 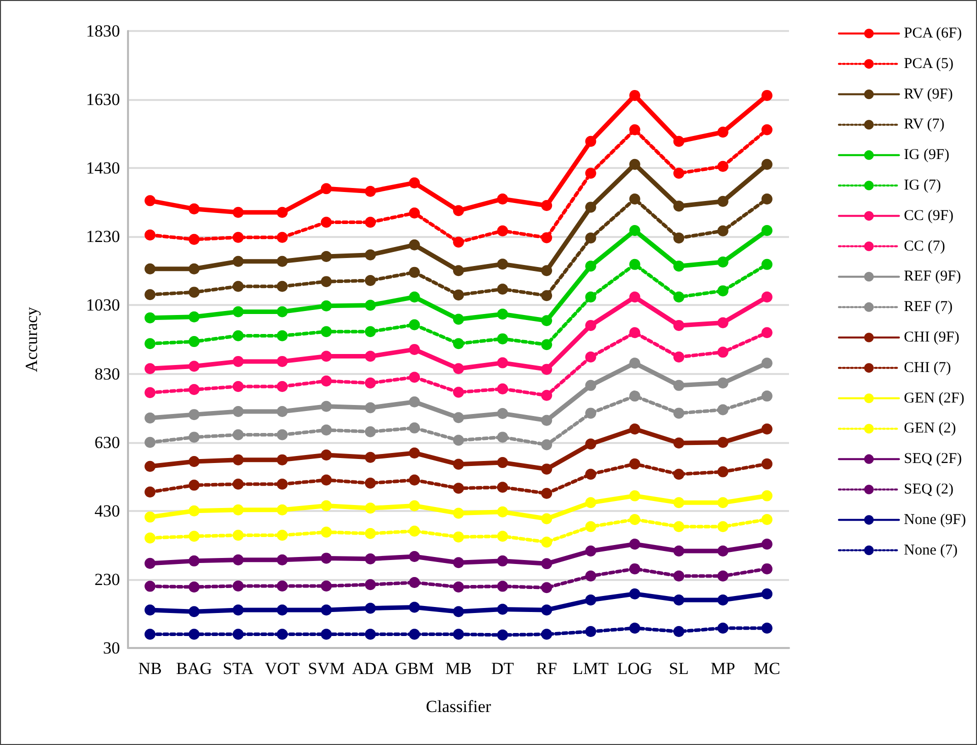 What do you see at coordinates (194, 668) in the screenshot?
I see `x-tick-label: BAG` at bounding box center [194, 668].